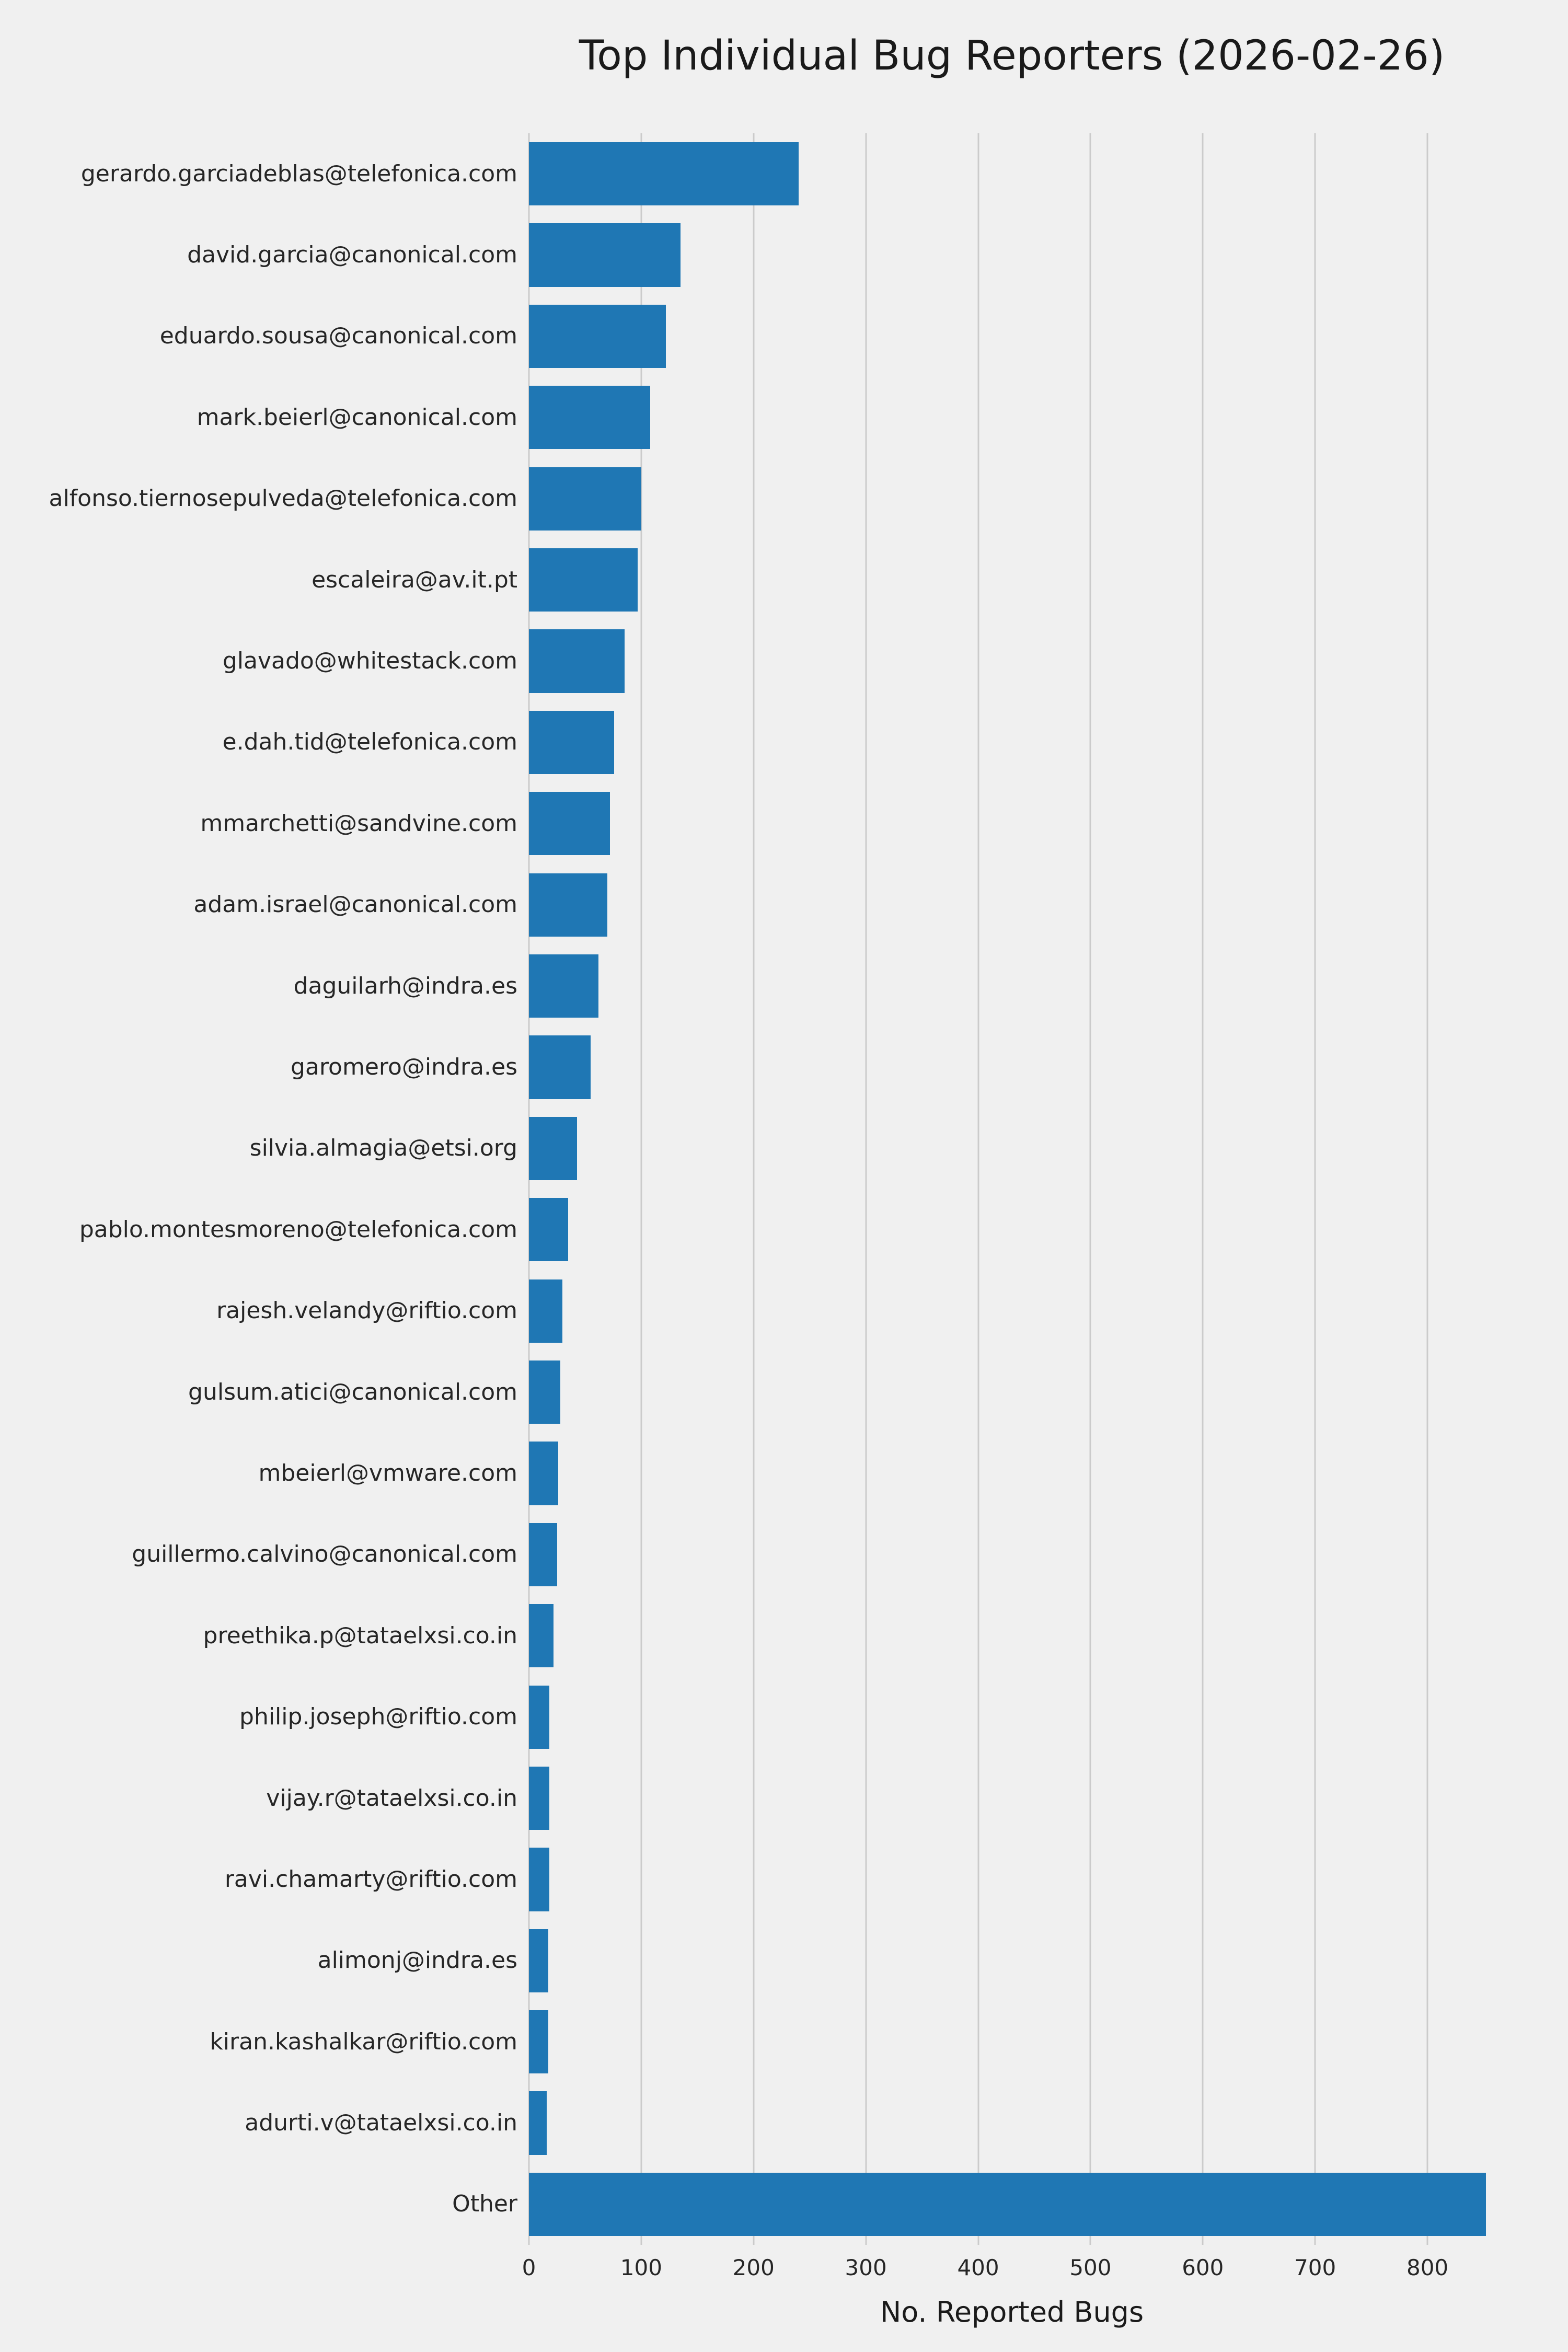 The image size is (1568, 2352). Describe the element at coordinates (357, 417) in the screenshot. I see `category-label: mark.beierl@canonical.com` at that location.